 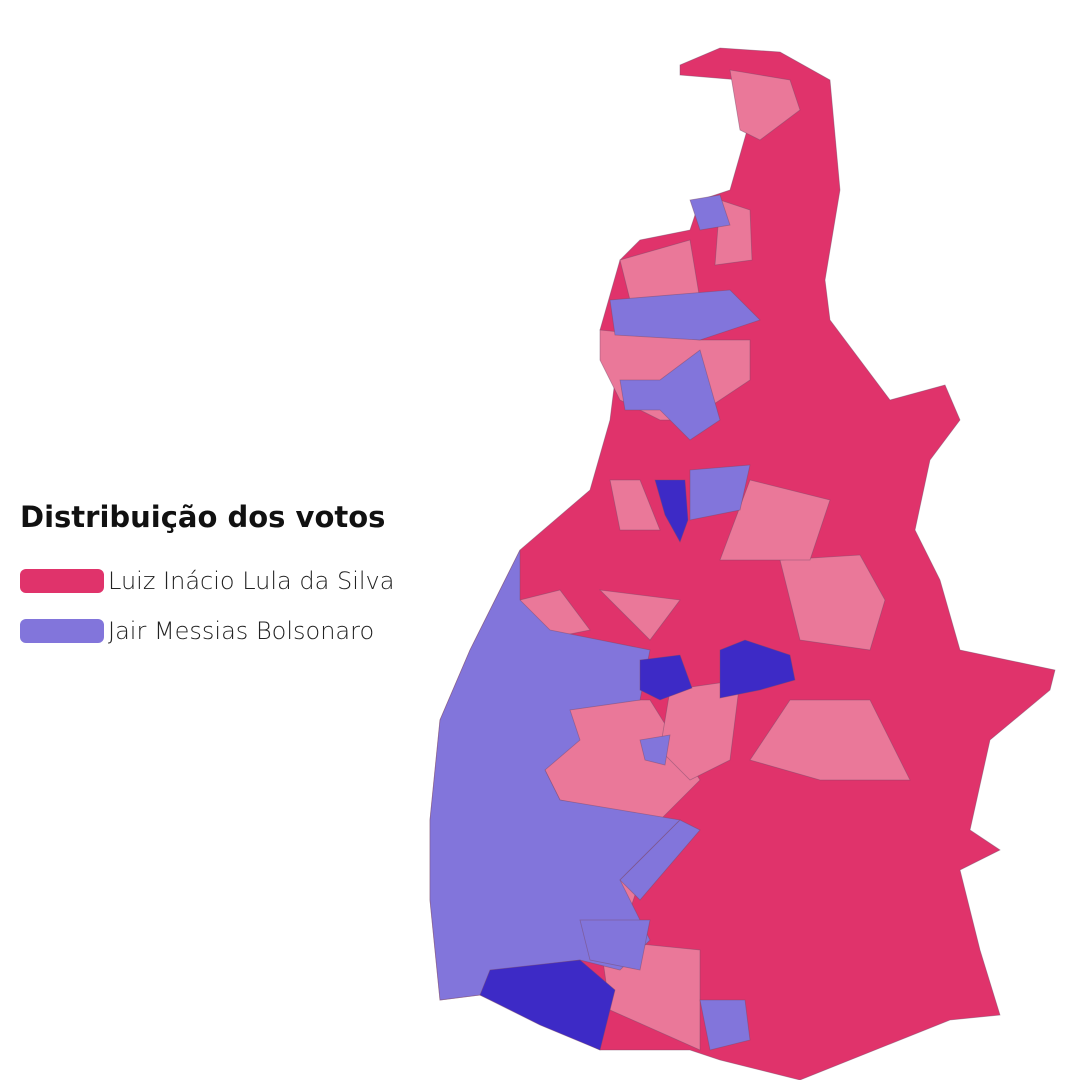 I want to click on legend-title: Distribuição dos votos, so click(x=203, y=517).